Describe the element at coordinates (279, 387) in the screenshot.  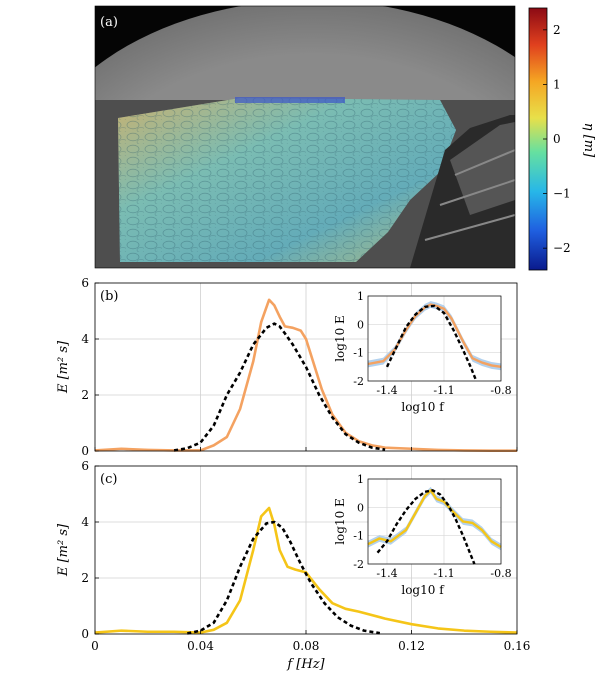
I see `series-model` at that location.